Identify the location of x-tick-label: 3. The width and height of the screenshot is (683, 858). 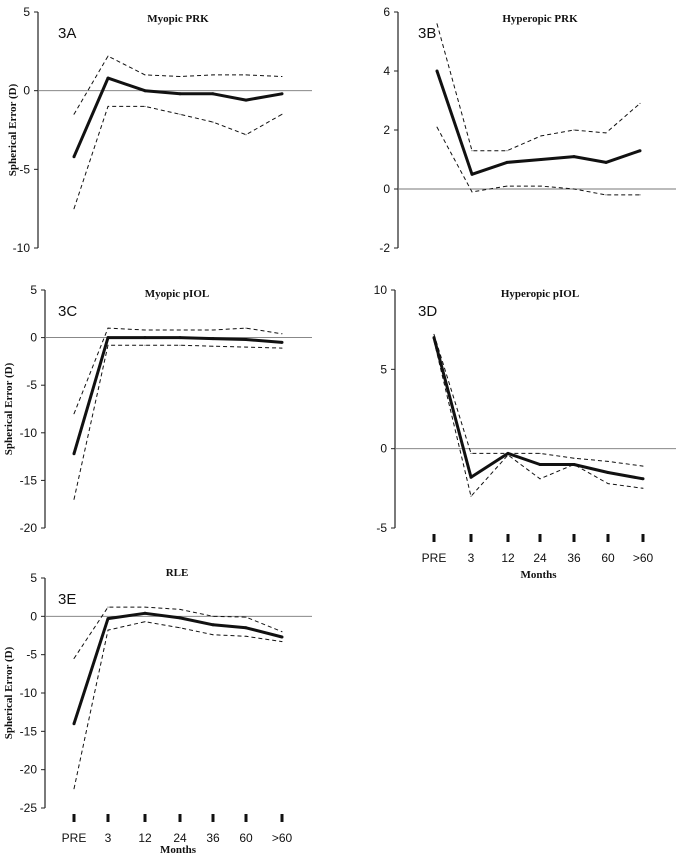
(108, 838).